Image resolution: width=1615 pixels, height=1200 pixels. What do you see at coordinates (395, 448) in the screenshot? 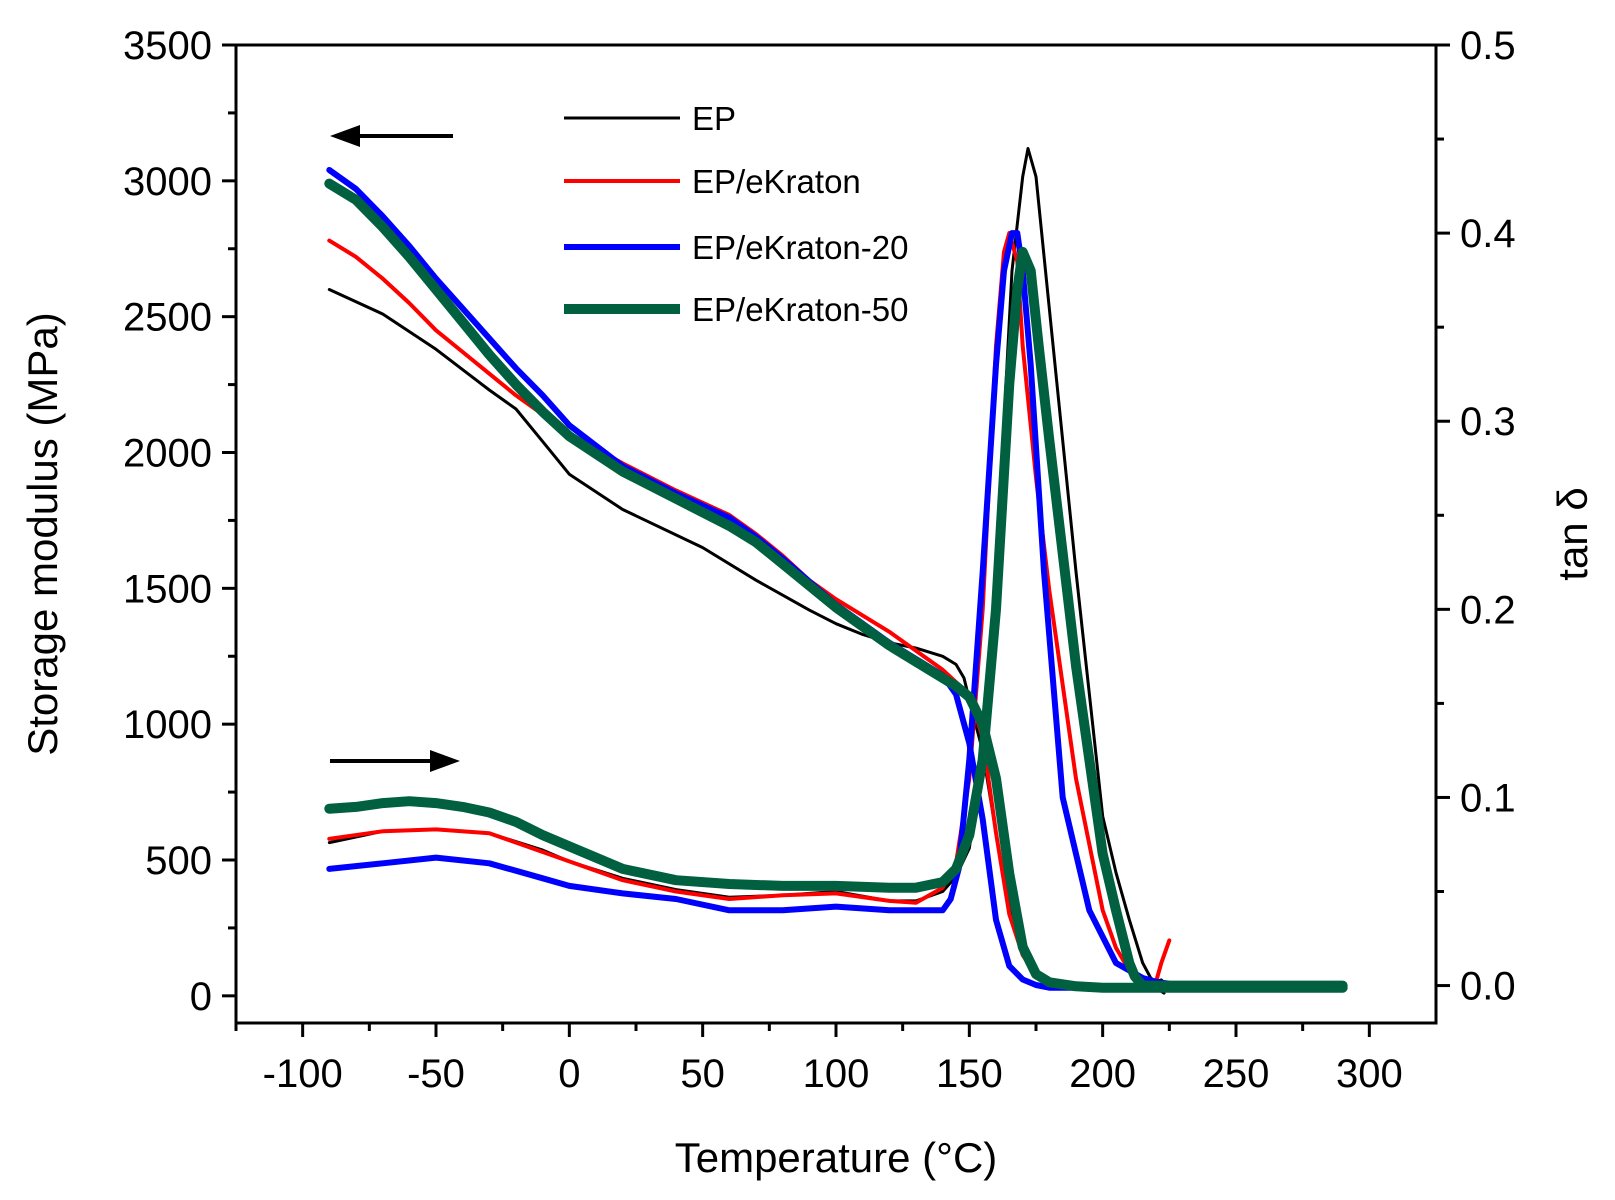
I see `annotations` at bounding box center [395, 448].